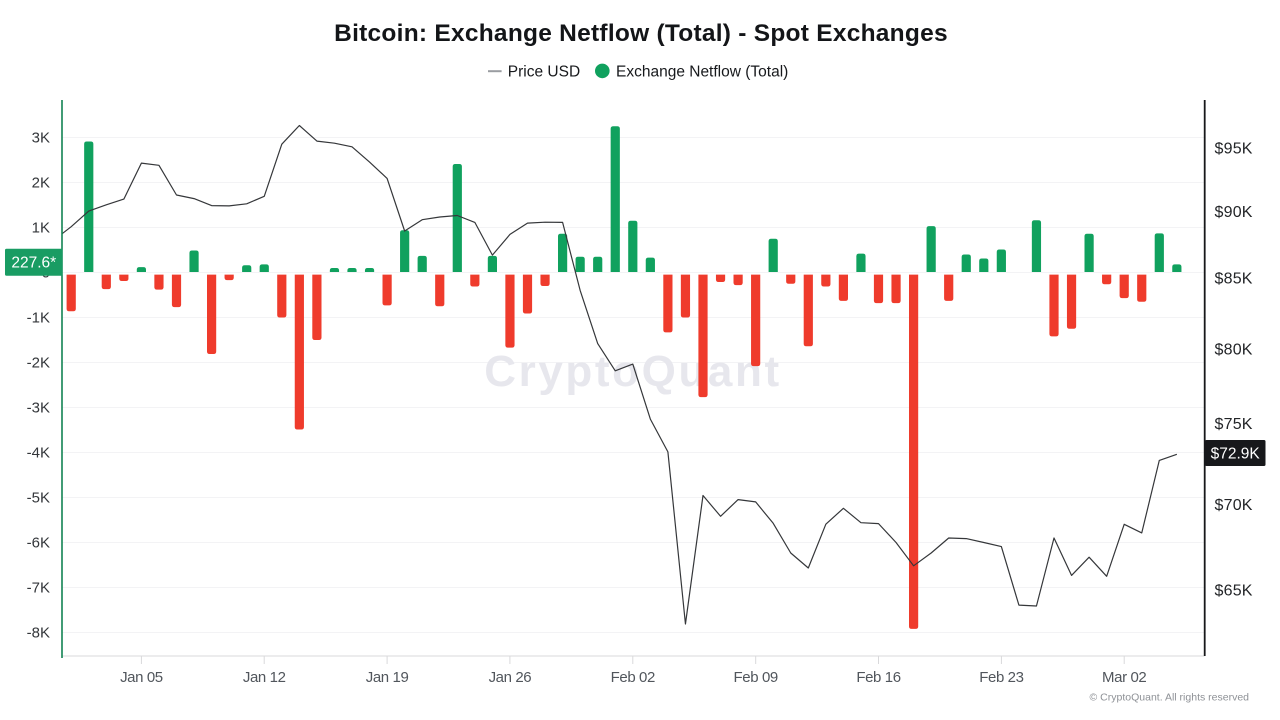  Describe the element at coordinates (756, 677) in the screenshot. I see `svg-text: Feb 09` at that location.